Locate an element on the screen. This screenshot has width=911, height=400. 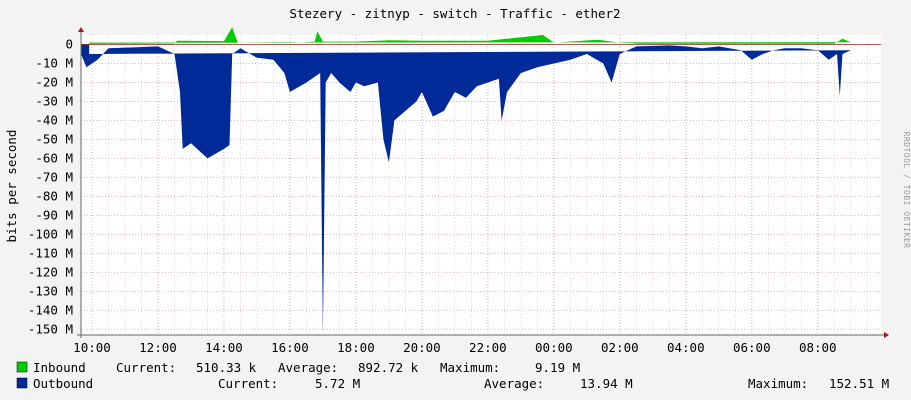
y-tick-label: -90 M is located at coordinates (54, 214).